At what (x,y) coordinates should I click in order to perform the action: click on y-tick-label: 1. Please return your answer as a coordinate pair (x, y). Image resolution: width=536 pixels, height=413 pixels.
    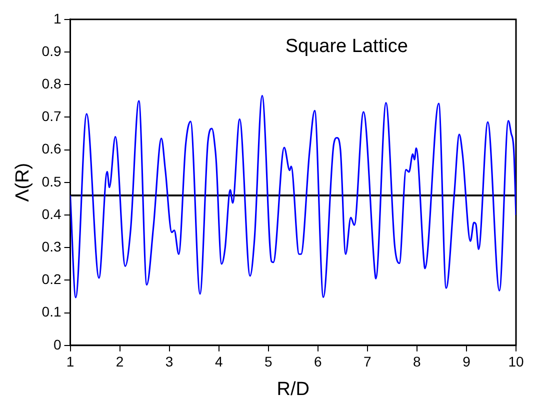
    Looking at the image, I should click on (57, 18).